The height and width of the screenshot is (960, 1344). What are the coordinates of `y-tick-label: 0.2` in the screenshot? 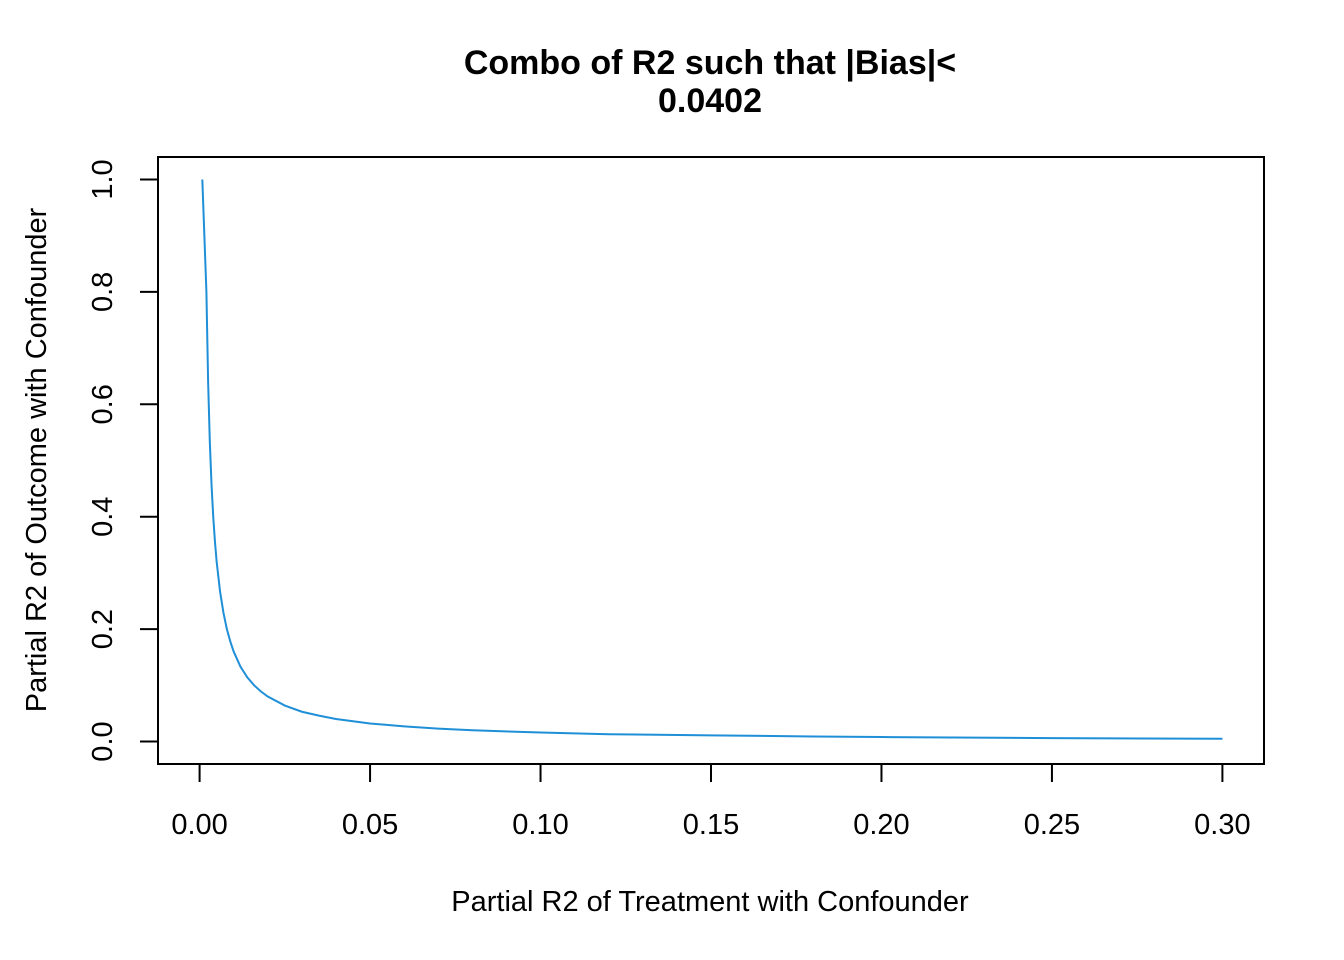 It's located at (103, 629).